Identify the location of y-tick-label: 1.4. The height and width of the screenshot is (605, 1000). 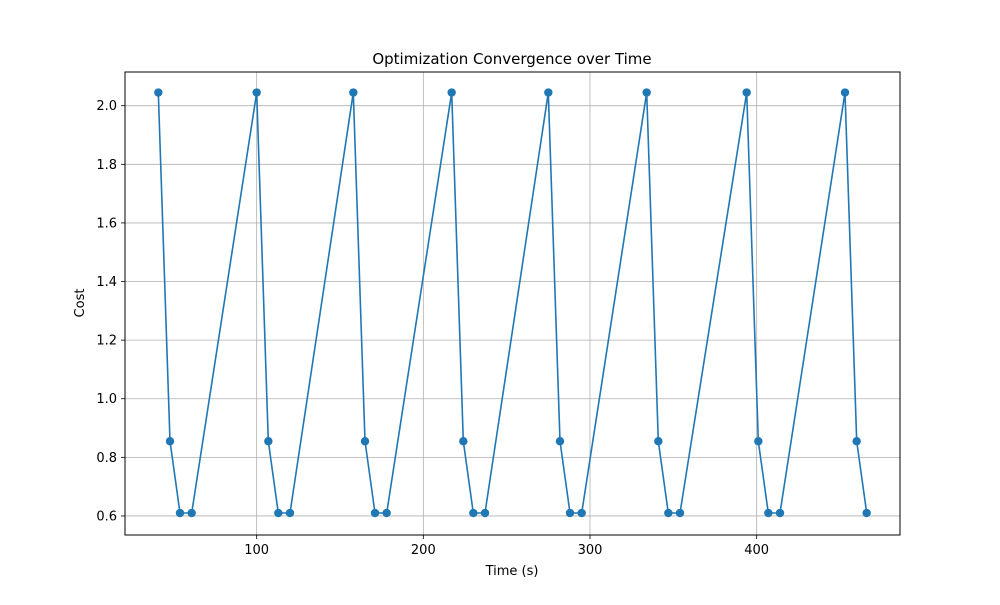
(106, 282).